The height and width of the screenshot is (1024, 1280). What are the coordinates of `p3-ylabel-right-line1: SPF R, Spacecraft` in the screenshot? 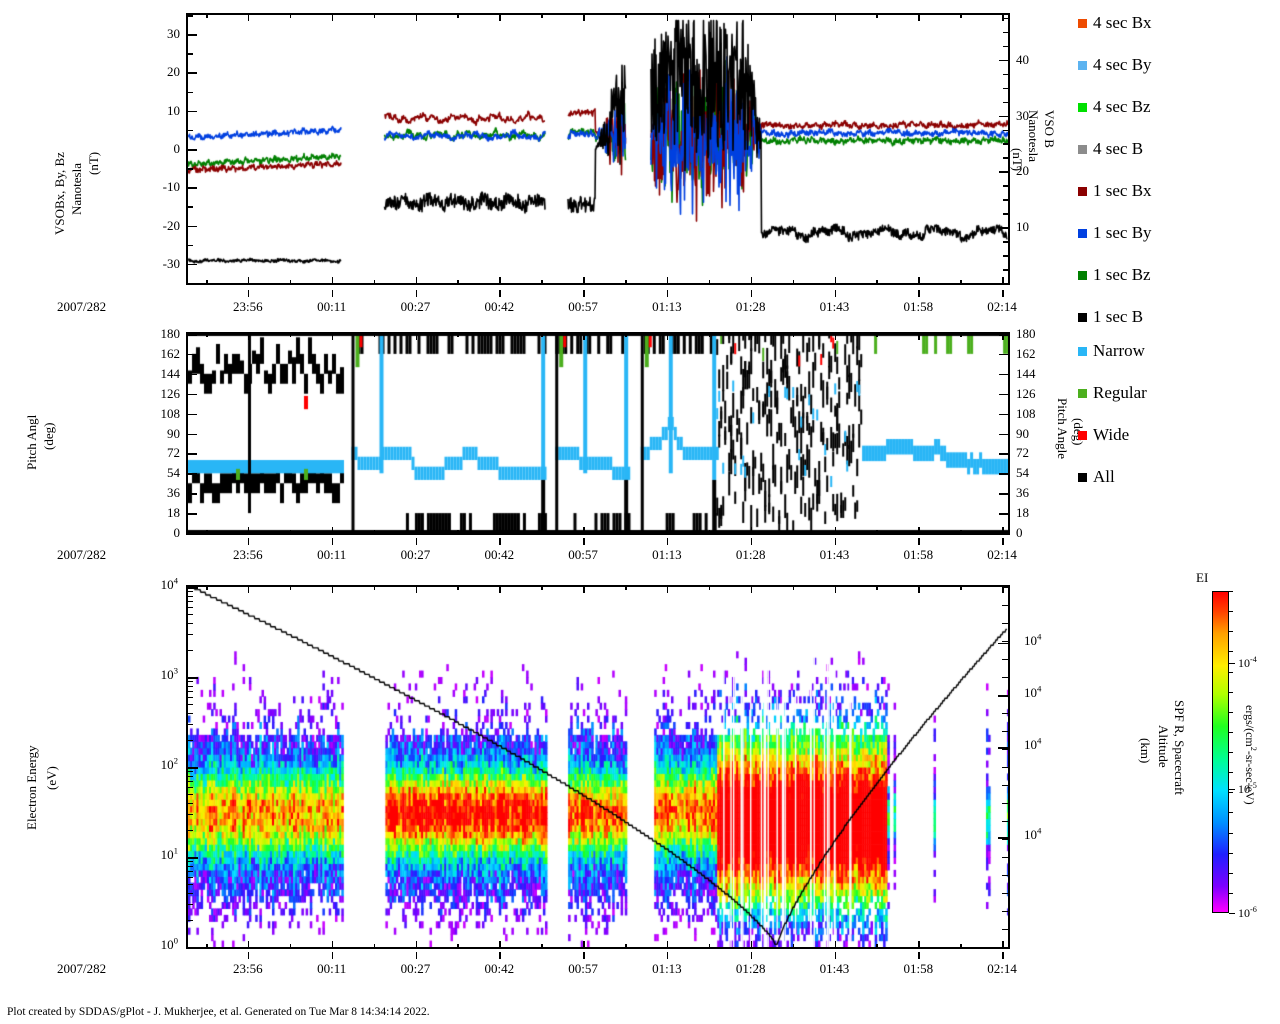 It's located at (1179, 747).